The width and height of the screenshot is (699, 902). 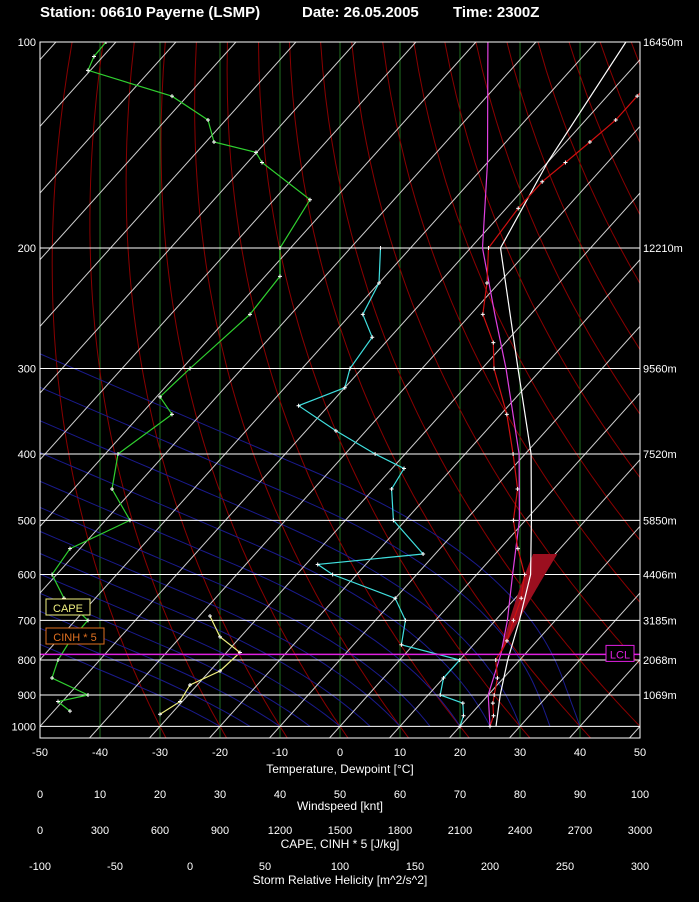 I want to click on pressure-tick-label: 200, so click(x=27, y=249).